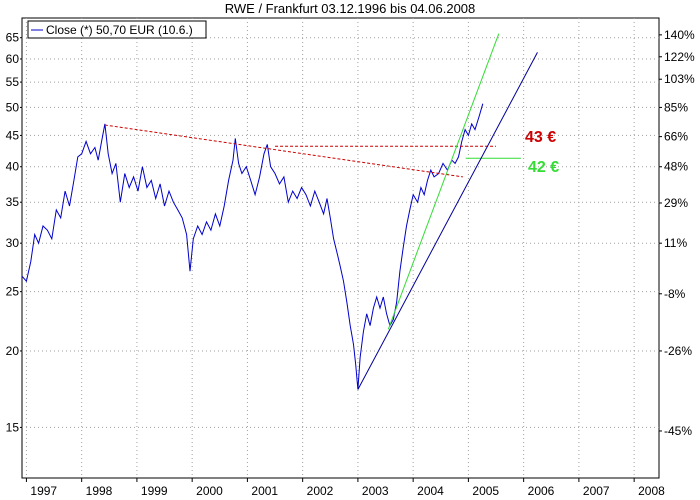 Image resolution: width=700 pixels, height=500 pixels. I want to click on y-tick-label-right: -45%, so click(678, 431).